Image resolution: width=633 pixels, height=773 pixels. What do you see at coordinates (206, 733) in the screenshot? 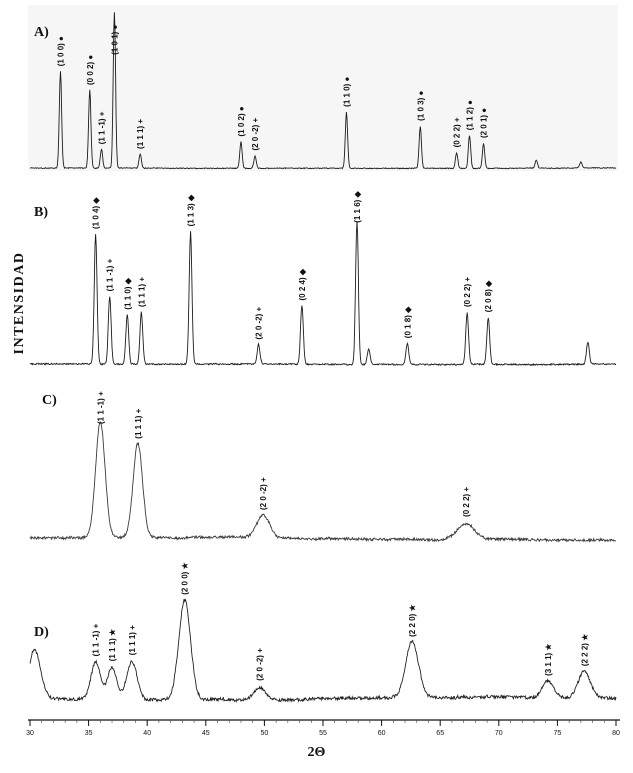
I see `x-tick-label: 45` at bounding box center [206, 733].